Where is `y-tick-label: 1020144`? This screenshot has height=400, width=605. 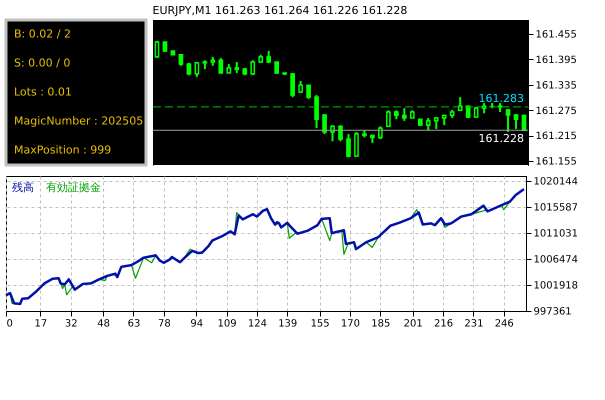
y-tick-label: 1020144 is located at coordinates (556, 182).